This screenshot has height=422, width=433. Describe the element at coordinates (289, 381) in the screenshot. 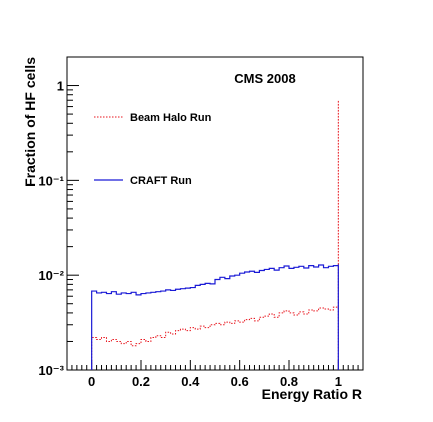

I see `x-tick-label-4: 0.8` at that location.